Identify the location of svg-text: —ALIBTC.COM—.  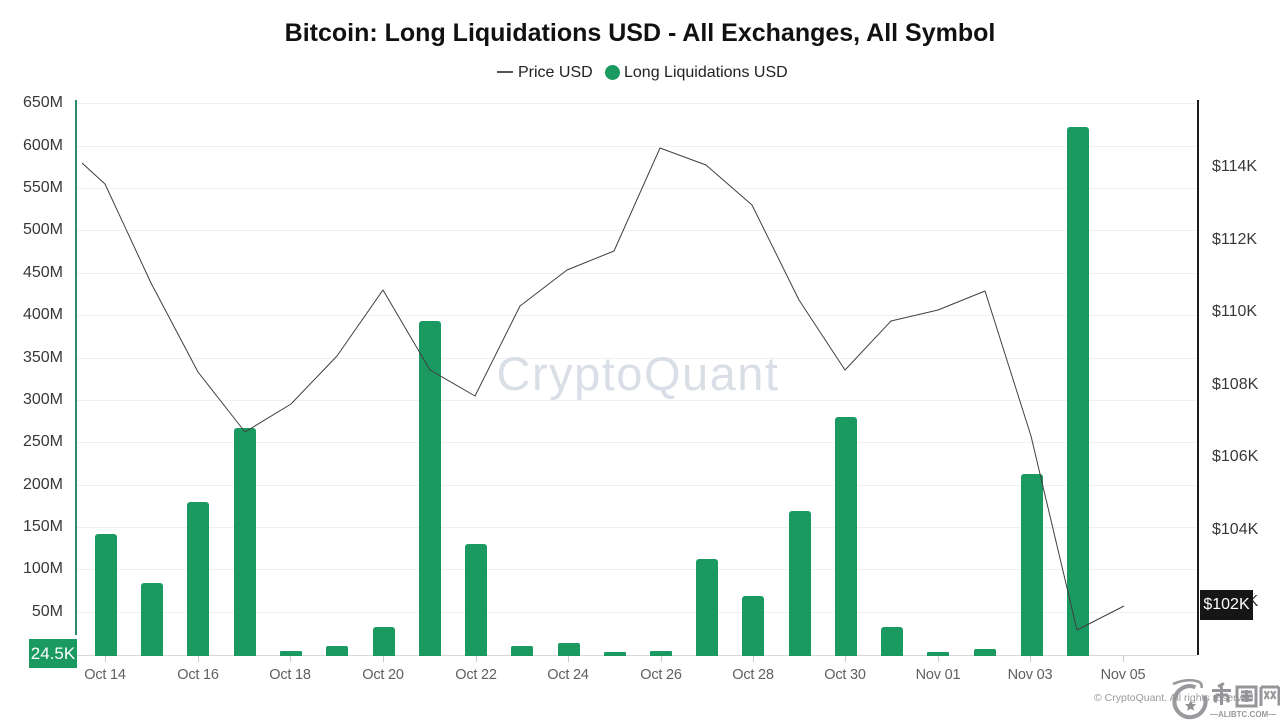
(1243, 714).